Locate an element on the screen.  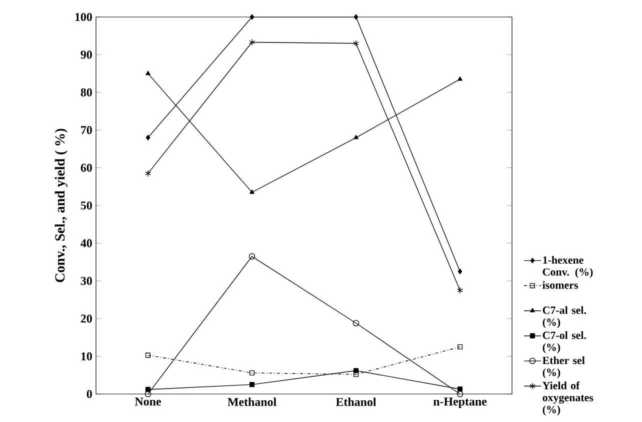
y-tick-label: 40 is located at coordinates (86, 243).